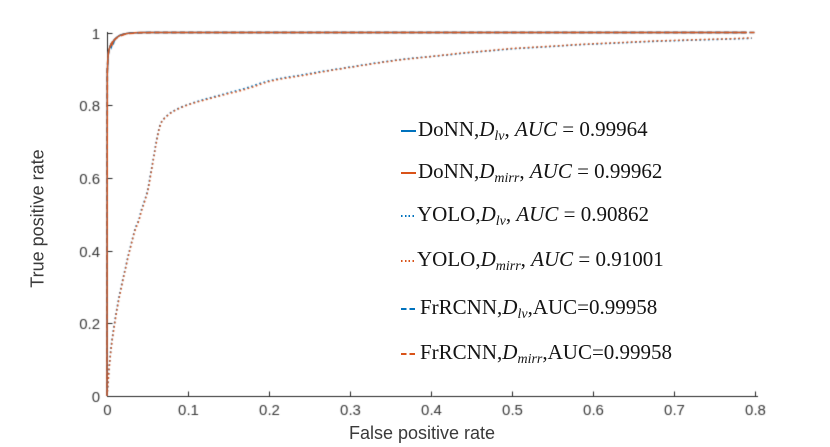 This screenshot has height=447, width=830. I want to click on legend-item-label: FrRCNN,Dlv,AUC=0.99958, so click(539, 308).